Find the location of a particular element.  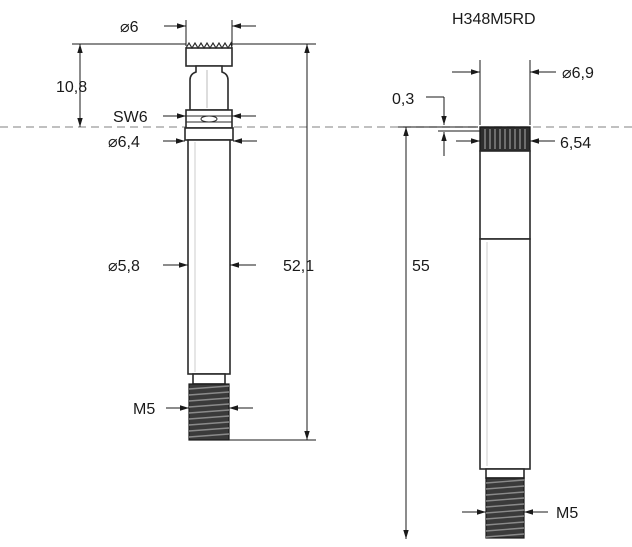

left-shaft is located at coordinates (209, 257).